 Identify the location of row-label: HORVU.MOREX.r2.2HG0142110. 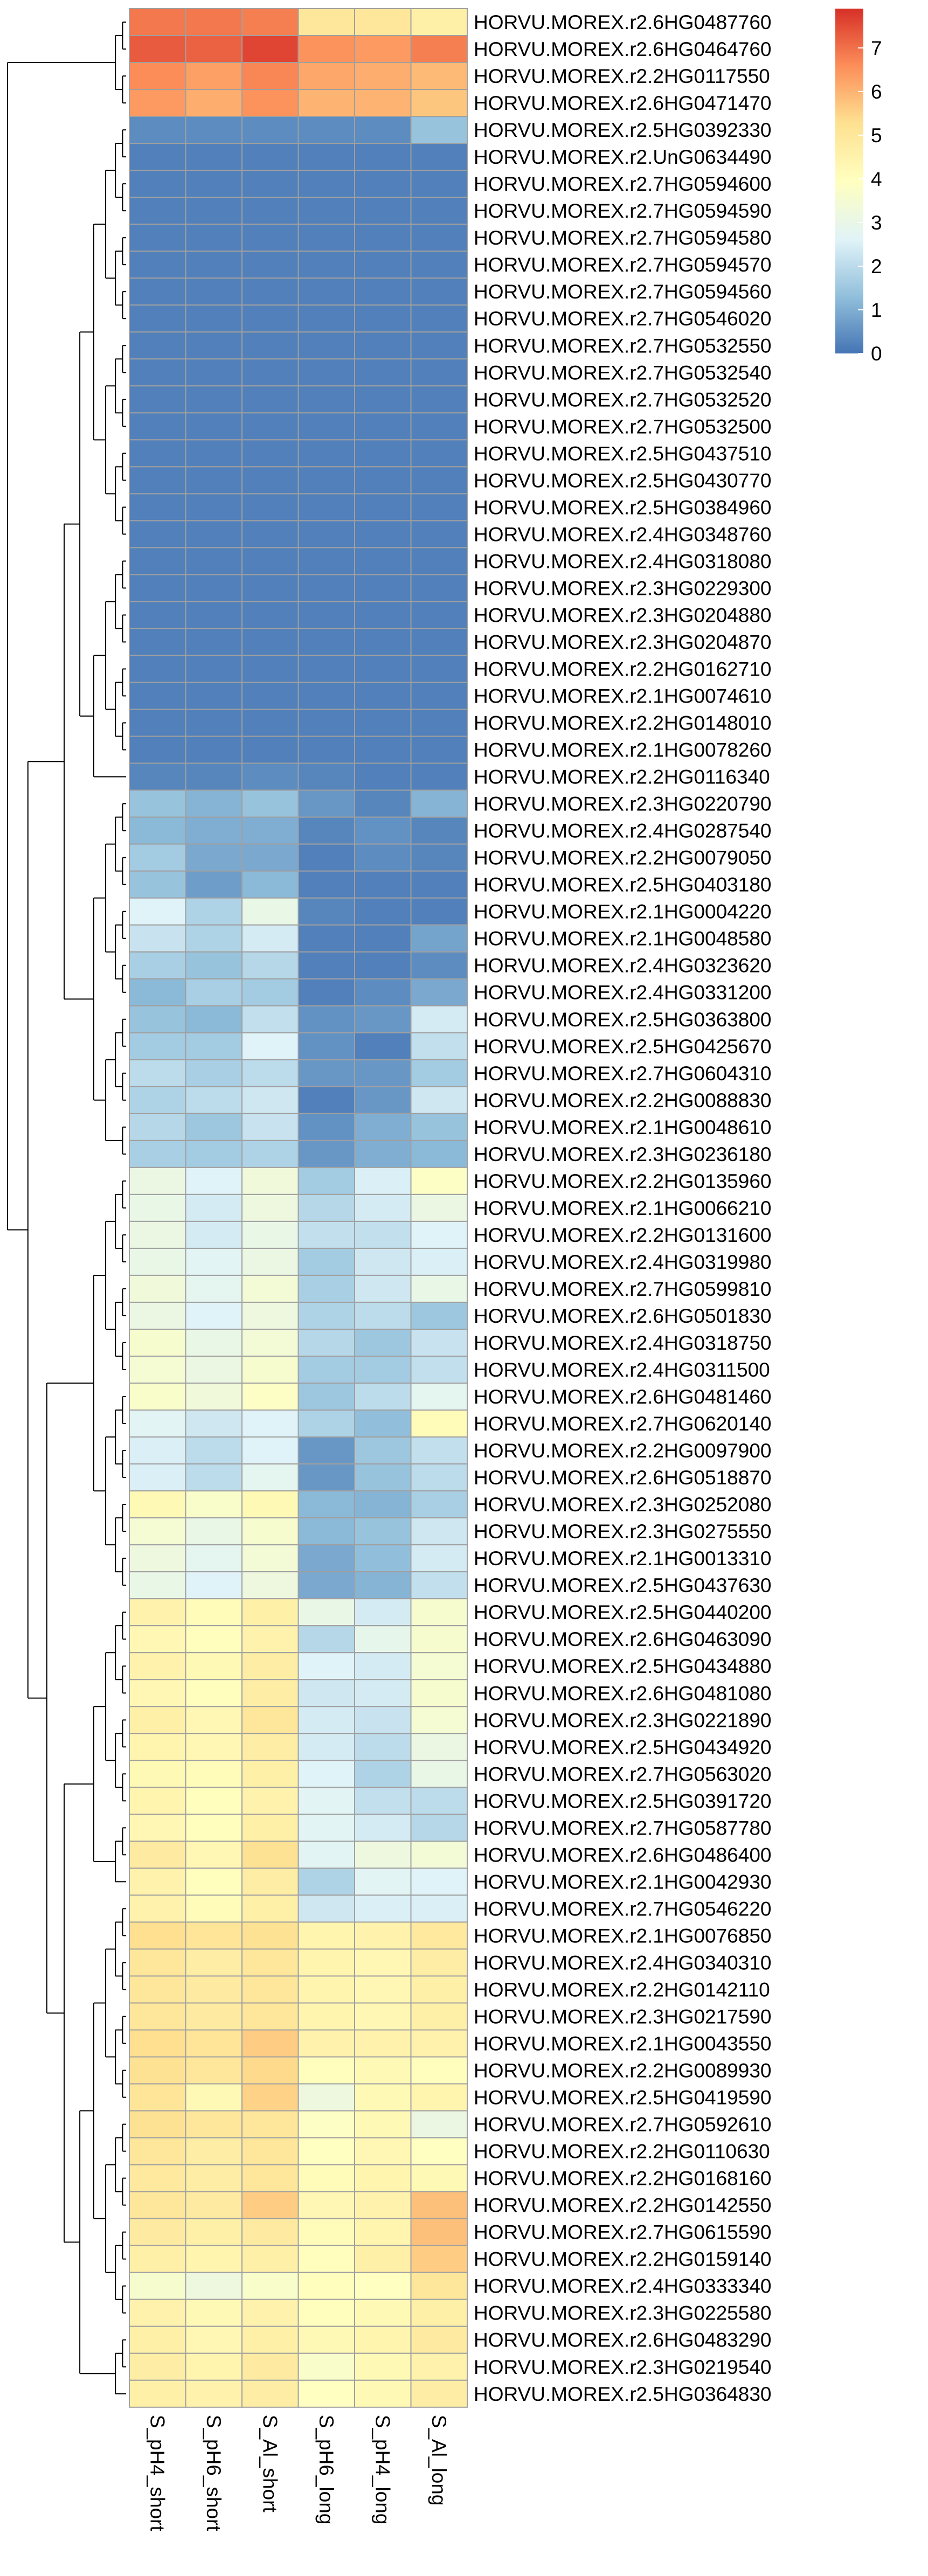
(622, 1989).